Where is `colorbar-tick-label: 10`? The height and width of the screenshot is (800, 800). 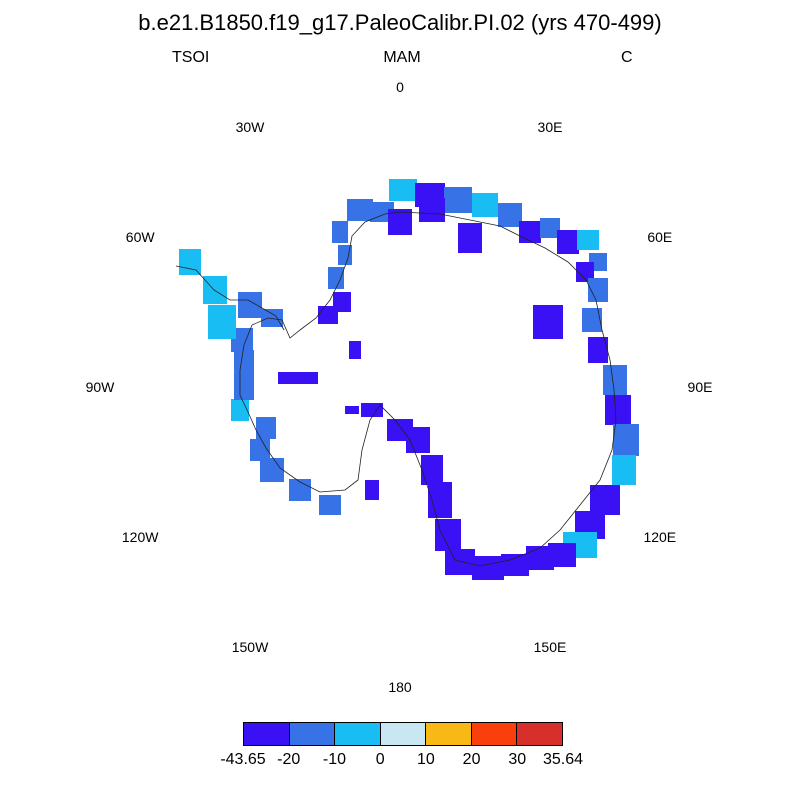
colorbar-tick-label: 10 is located at coordinates (425, 759).